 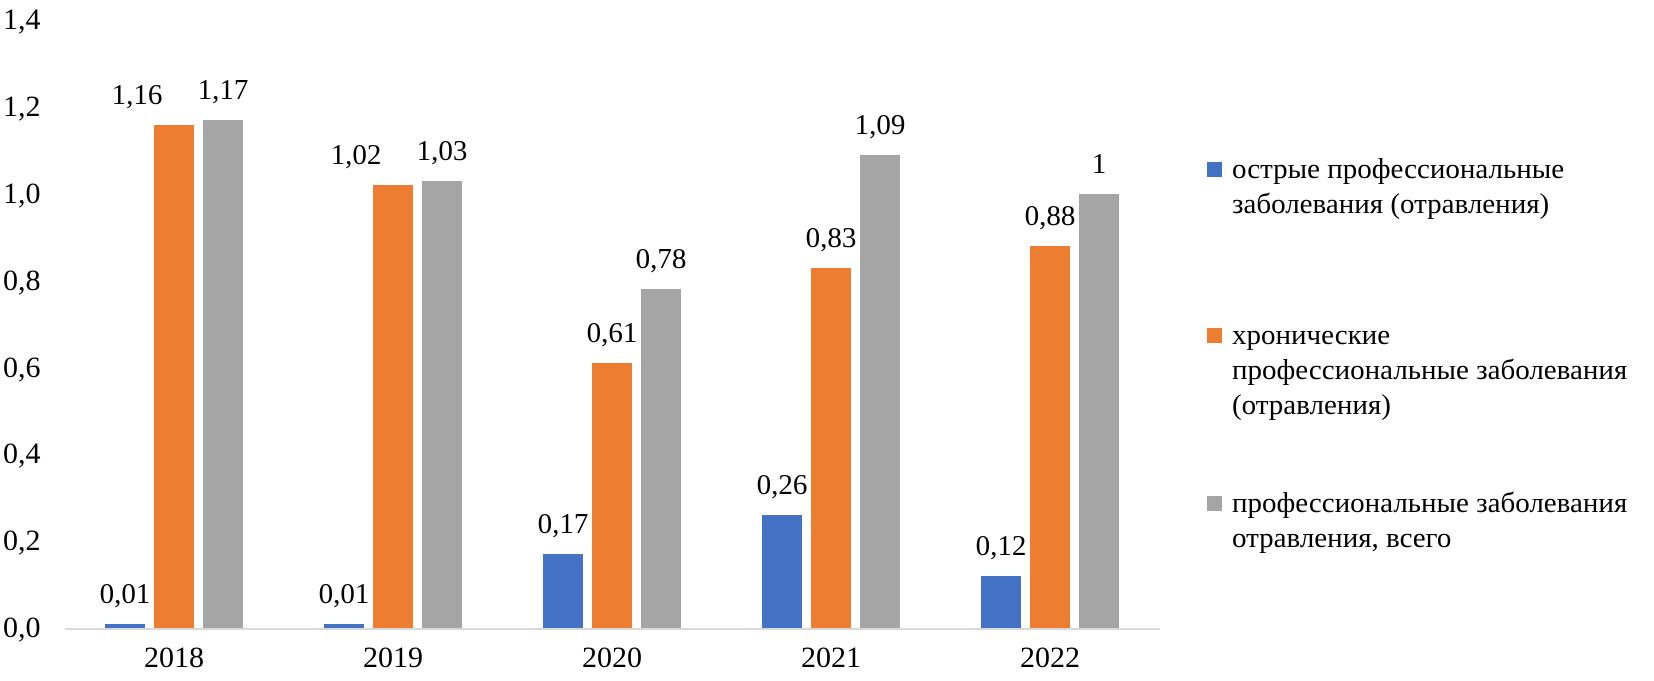 What do you see at coordinates (612, 333) in the screenshot?
I see `bar-value-2020-series1: 0,61` at bounding box center [612, 333].